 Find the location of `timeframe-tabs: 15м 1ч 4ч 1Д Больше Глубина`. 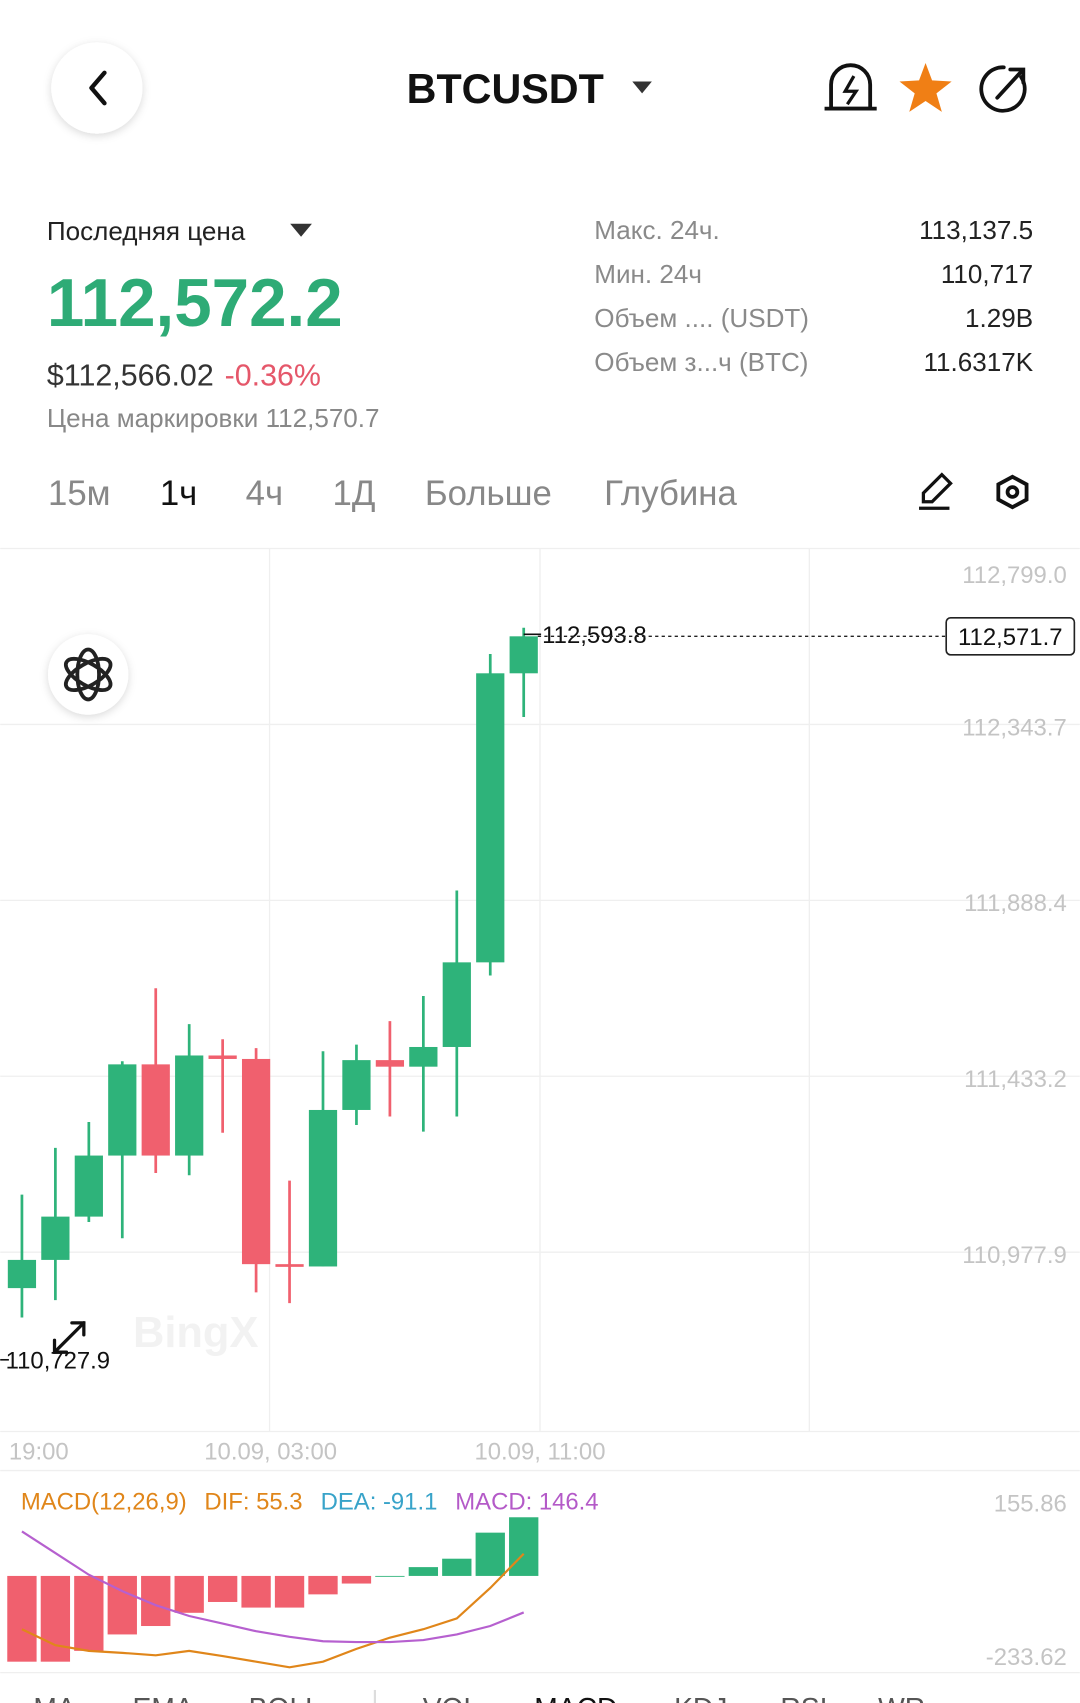

timeframe-tabs: 15м 1ч 4ч 1Д Больше Глубина is located at coordinates (392, 494).